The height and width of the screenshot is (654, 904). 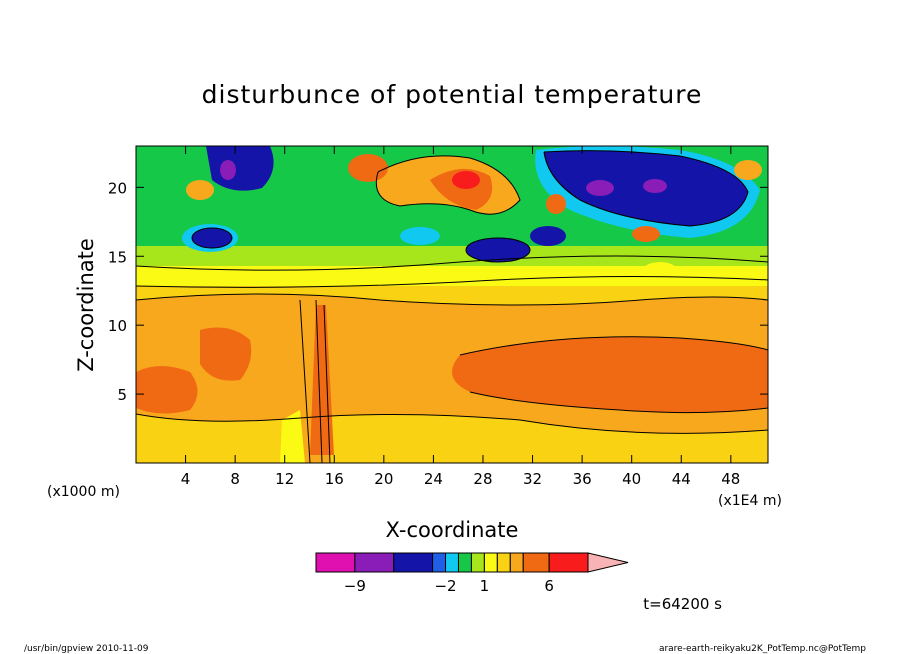 I want to click on field-warm-upper-peak, so click(x=466, y=180).